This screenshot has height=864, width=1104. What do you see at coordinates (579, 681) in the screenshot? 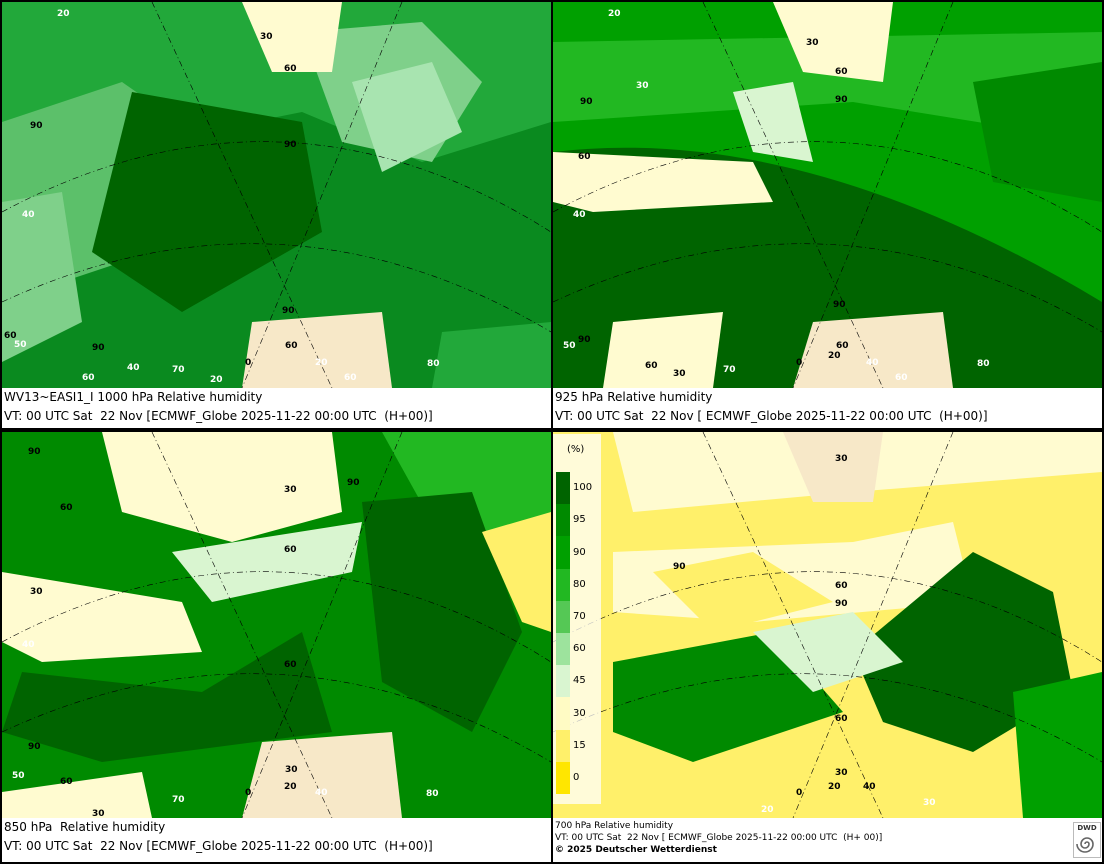
I see `legend-tick-label: 45` at bounding box center [579, 681].